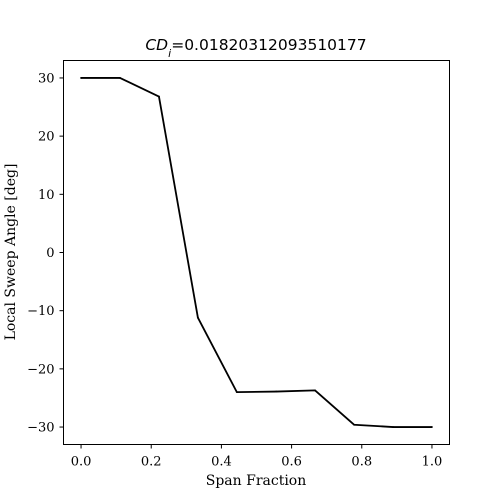 The height and width of the screenshot is (500, 500). Describe the element at coordinates (156, 45) in the screenshot. I see `title-symbol: CD` at that location.